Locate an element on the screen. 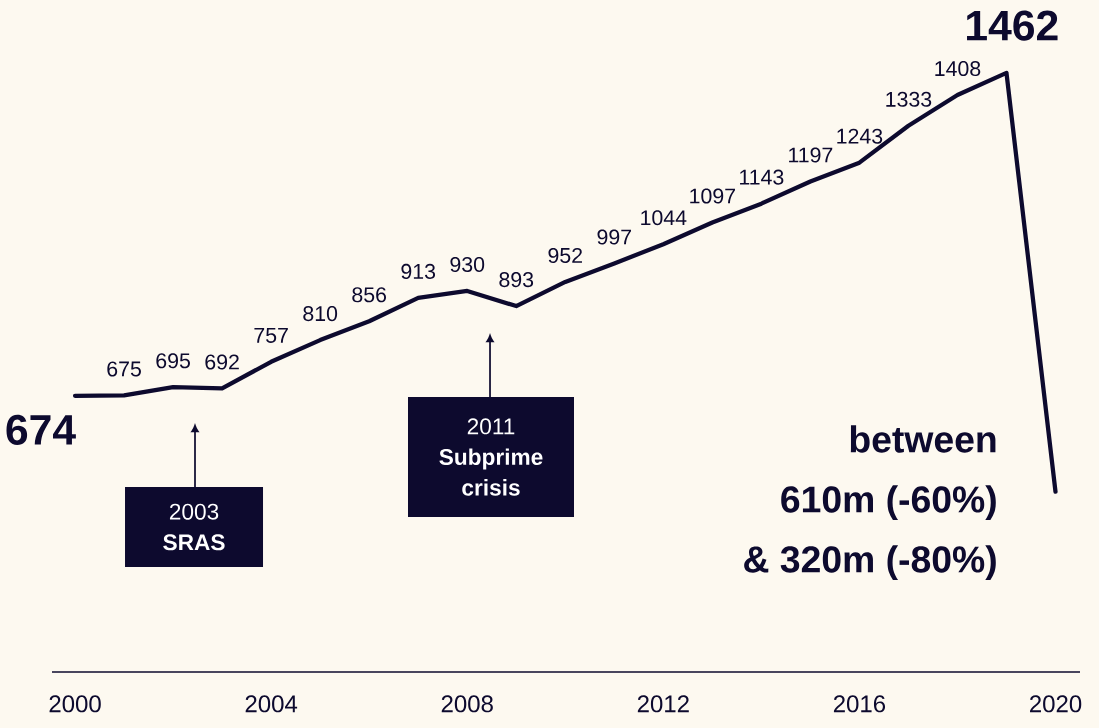  data-label: 952 is located at coordinates (565, 255).